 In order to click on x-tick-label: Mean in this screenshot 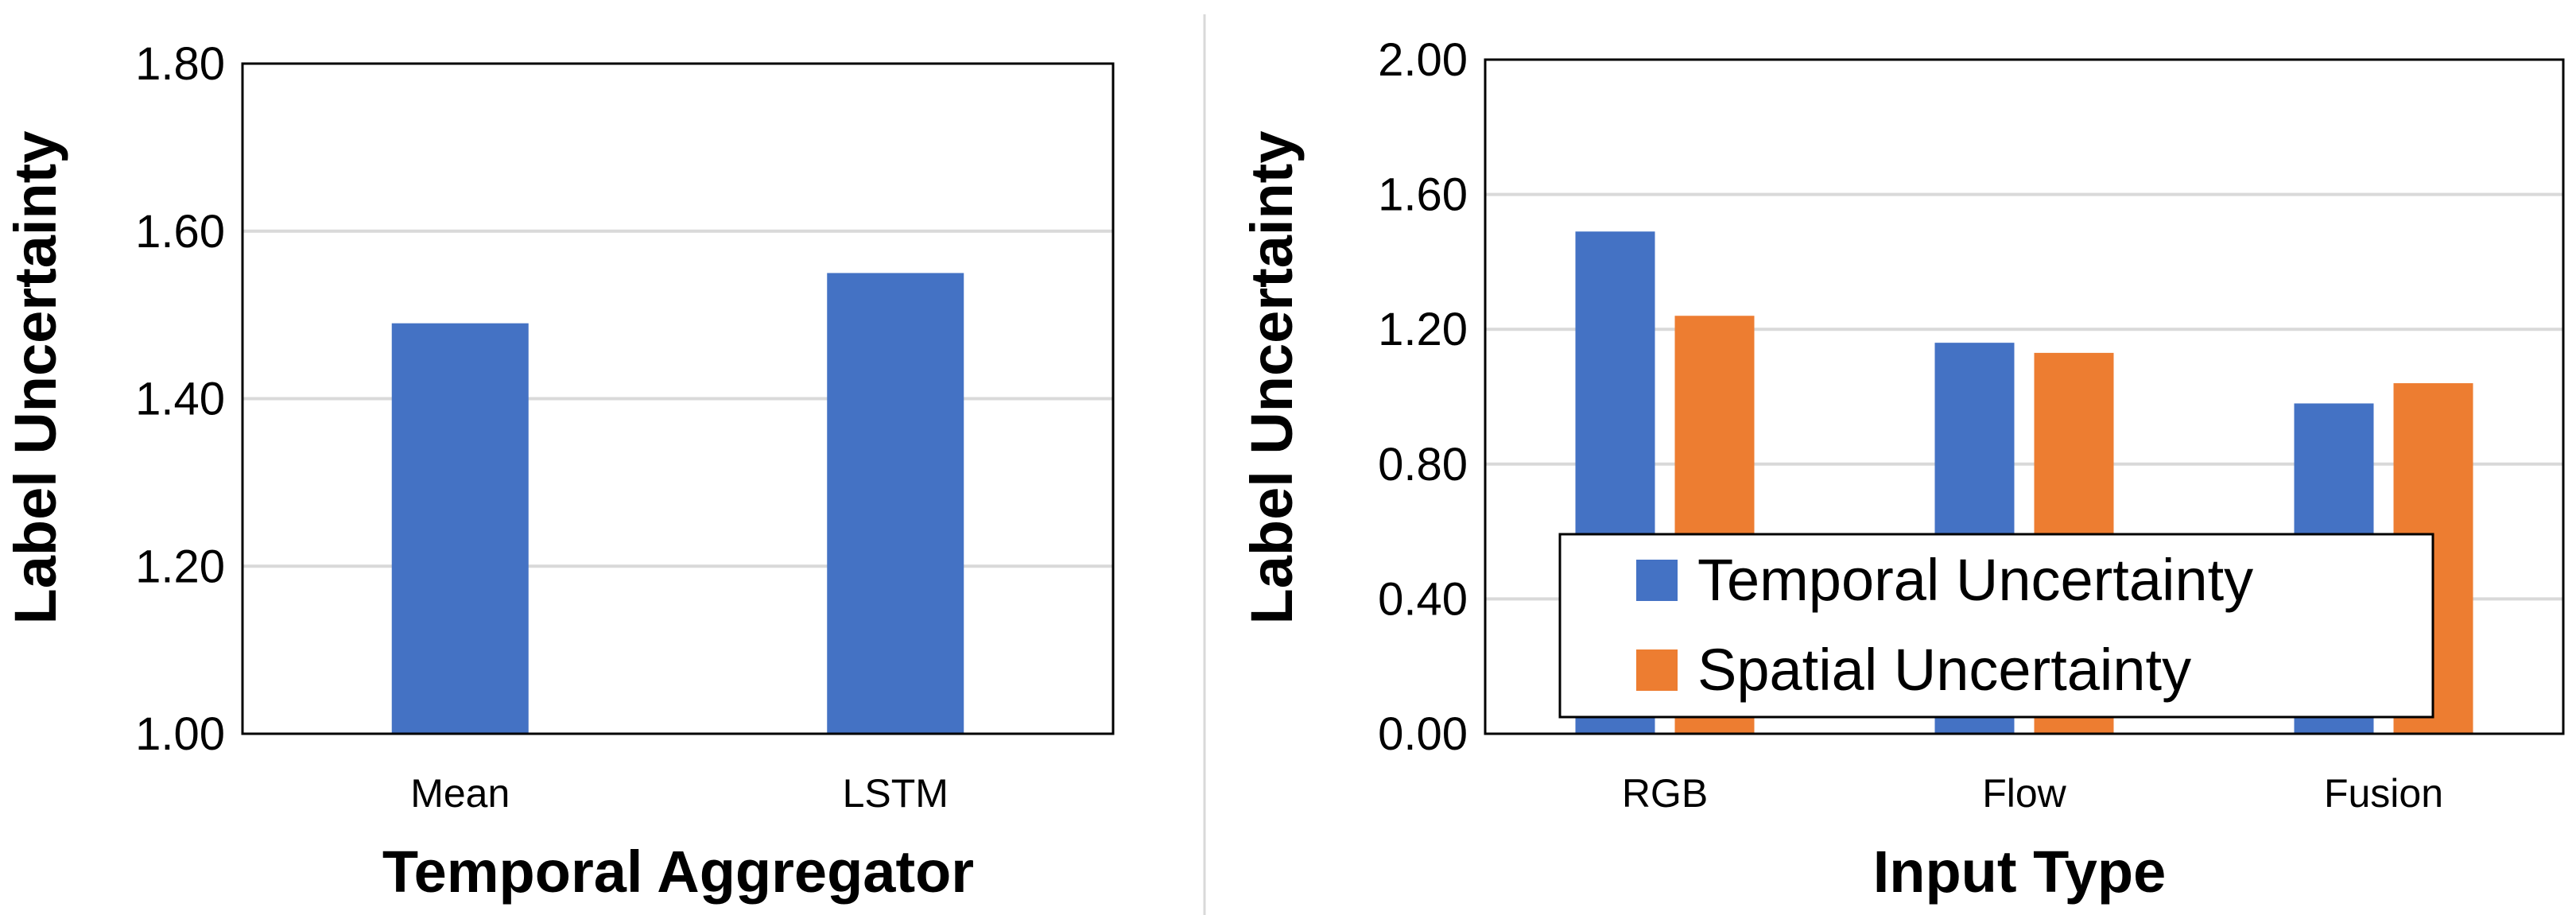, I will do `click(460, 793)`.